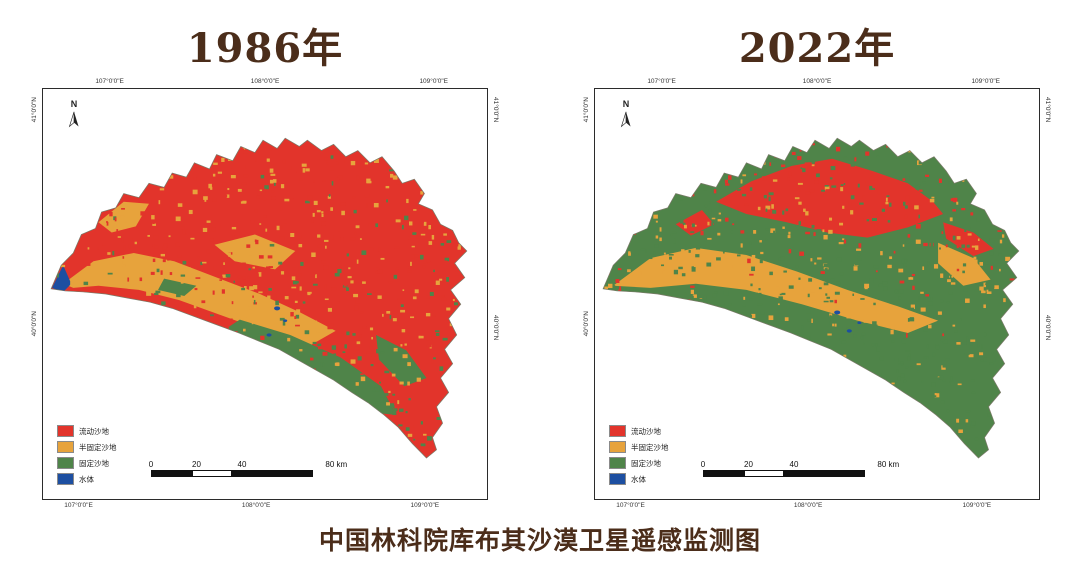 The image size is (1080, 567). I want to click on map-legend-1986: 流动沙地 半固定沙地 固定沙地 水体, so click(87, 453).